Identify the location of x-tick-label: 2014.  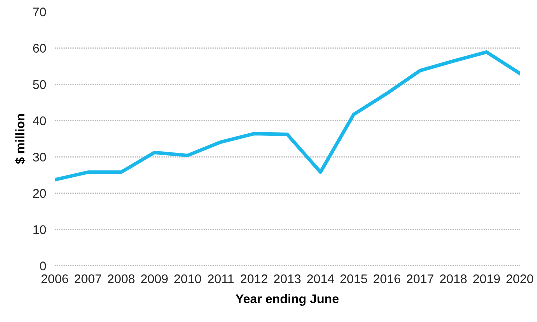
(320, 279).